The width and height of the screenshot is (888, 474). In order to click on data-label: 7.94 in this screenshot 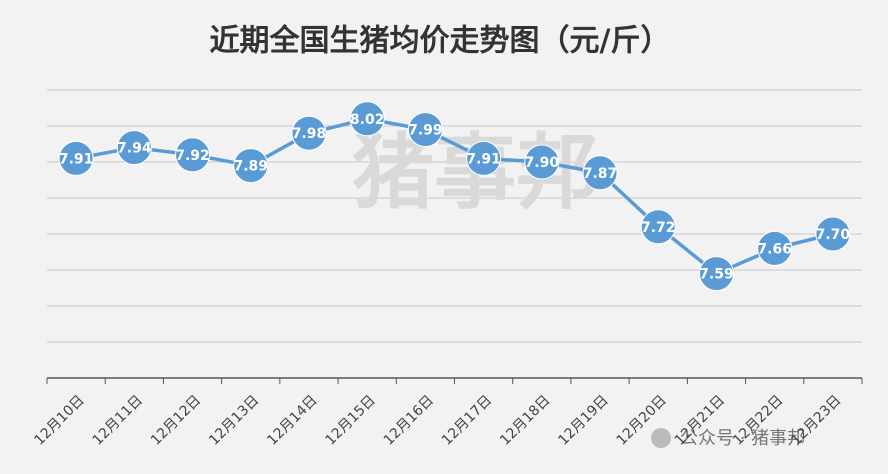, I will do `click(134, 149)`.